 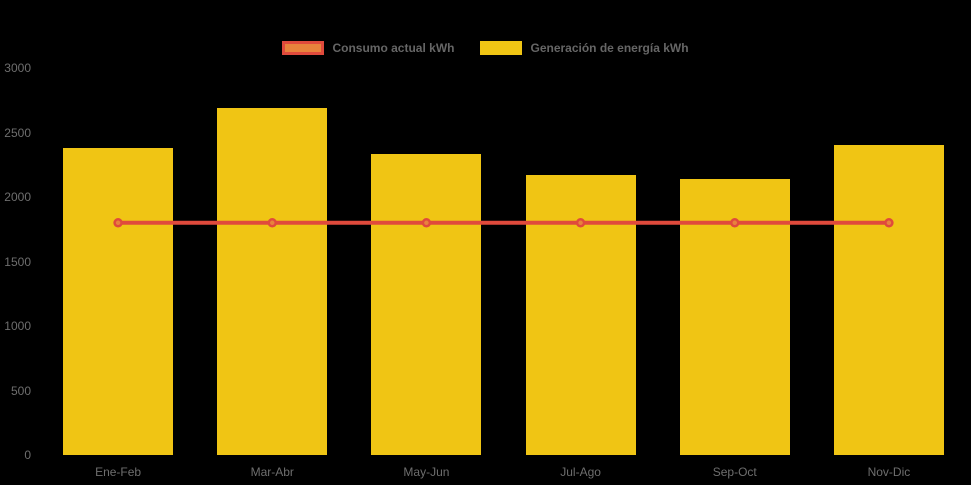 What do you see at coordinates (118, 472) in the screenshot?
I see `x-tick-label: Ene-Feb` at bounding box center [118, 472].